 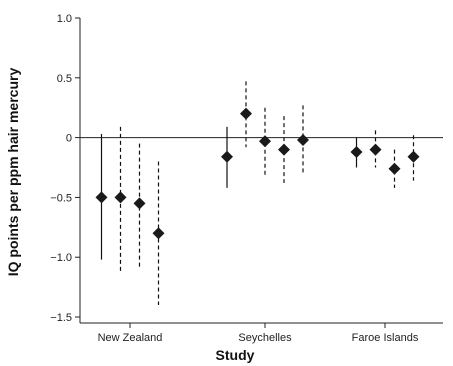 I want to click on x-tick-label: Faroe Islands, so click(x=385, y=338).